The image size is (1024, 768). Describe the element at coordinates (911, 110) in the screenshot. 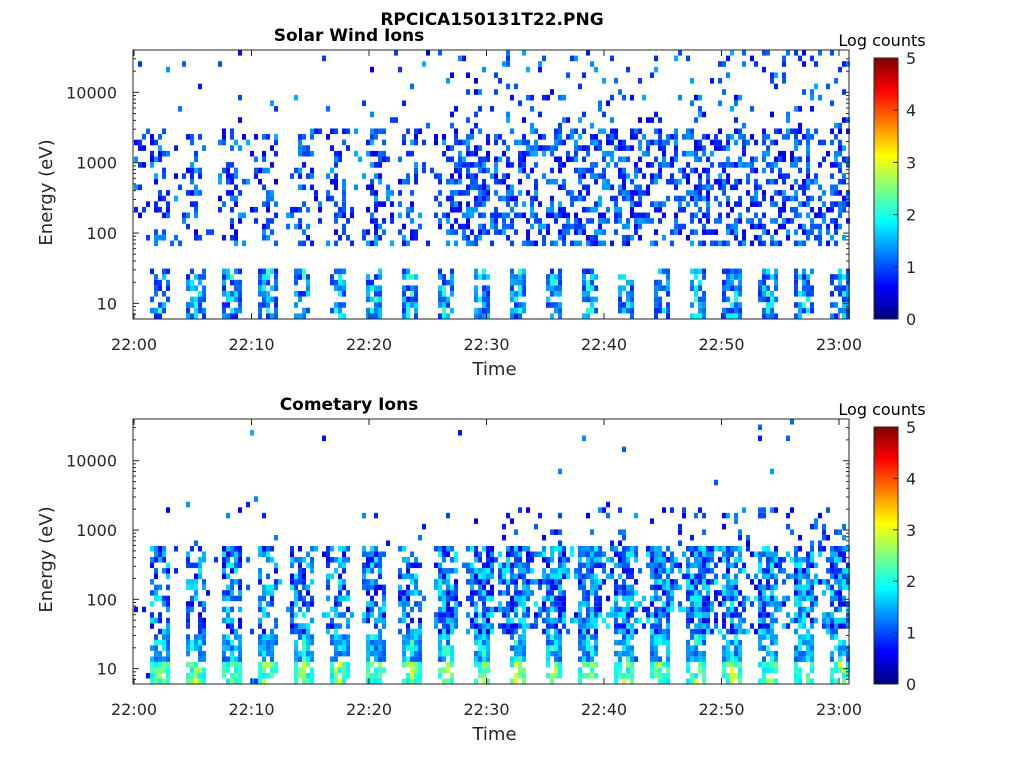

I see `colorbar-tick-label: 4` at that location.